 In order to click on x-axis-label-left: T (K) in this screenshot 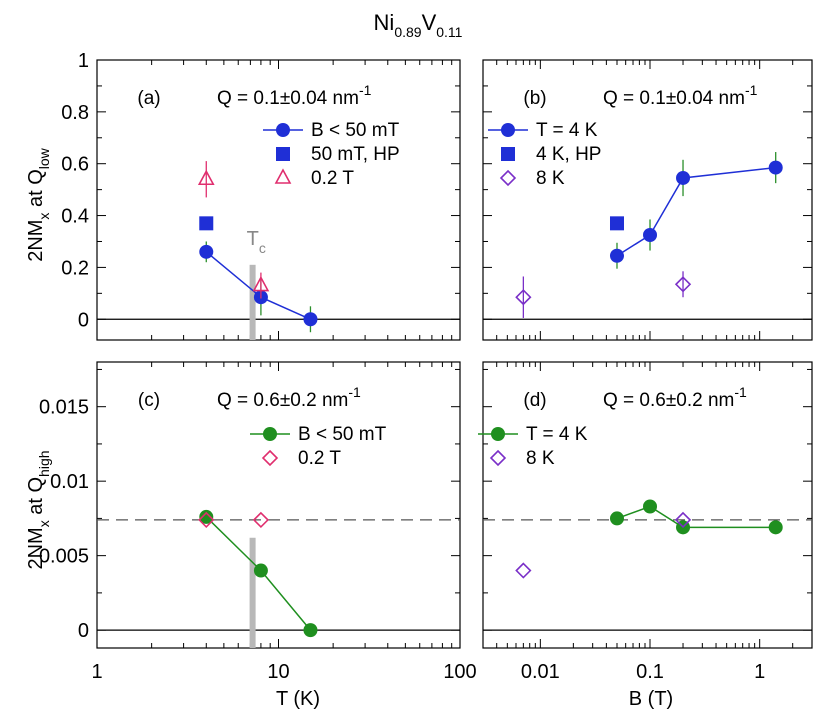, I will do `click(298, 699)`.